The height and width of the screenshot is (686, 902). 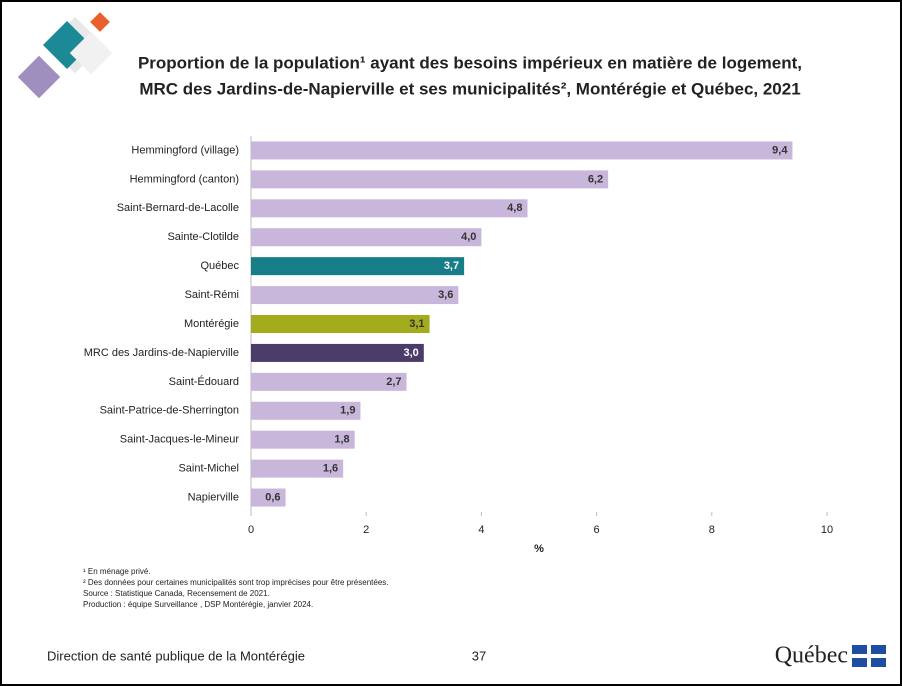 What do you see at coordinates (811, 656) in the screenshot?
I see `logo-text: Québec` at bounding box center [811, 656].